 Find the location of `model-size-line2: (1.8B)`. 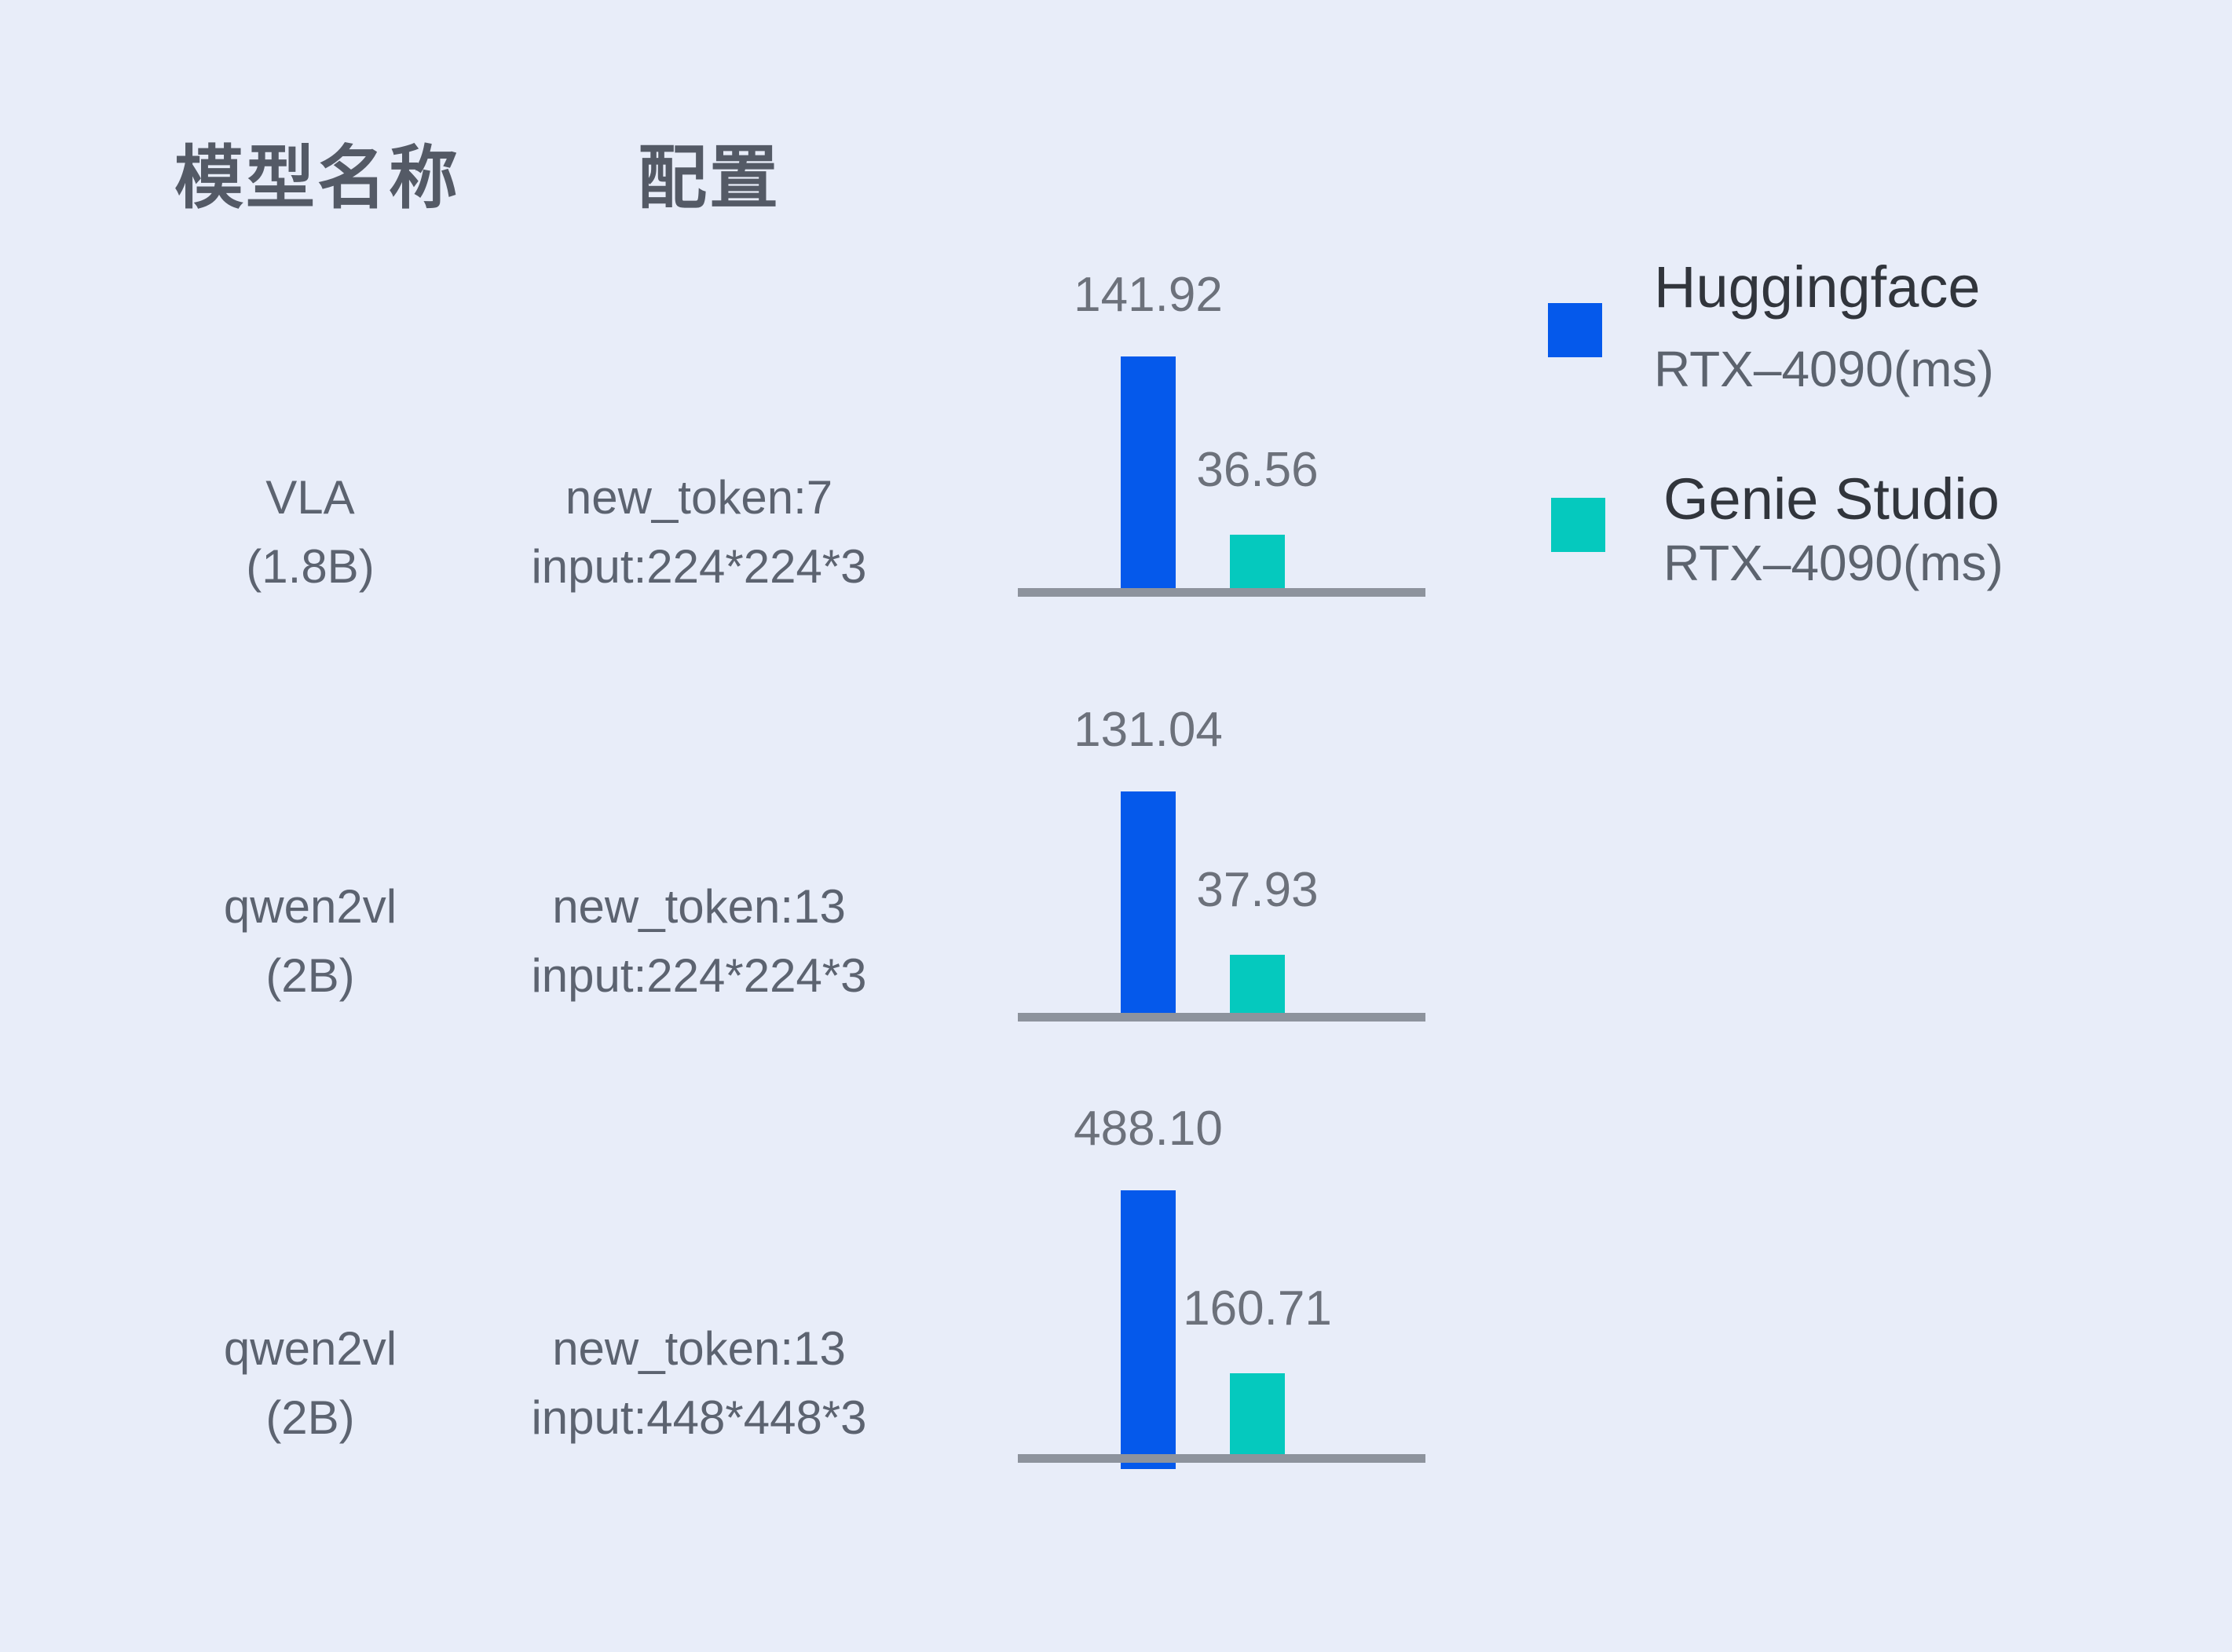

model-size-line2: (1.8B) is located at coordinates (310, 566).